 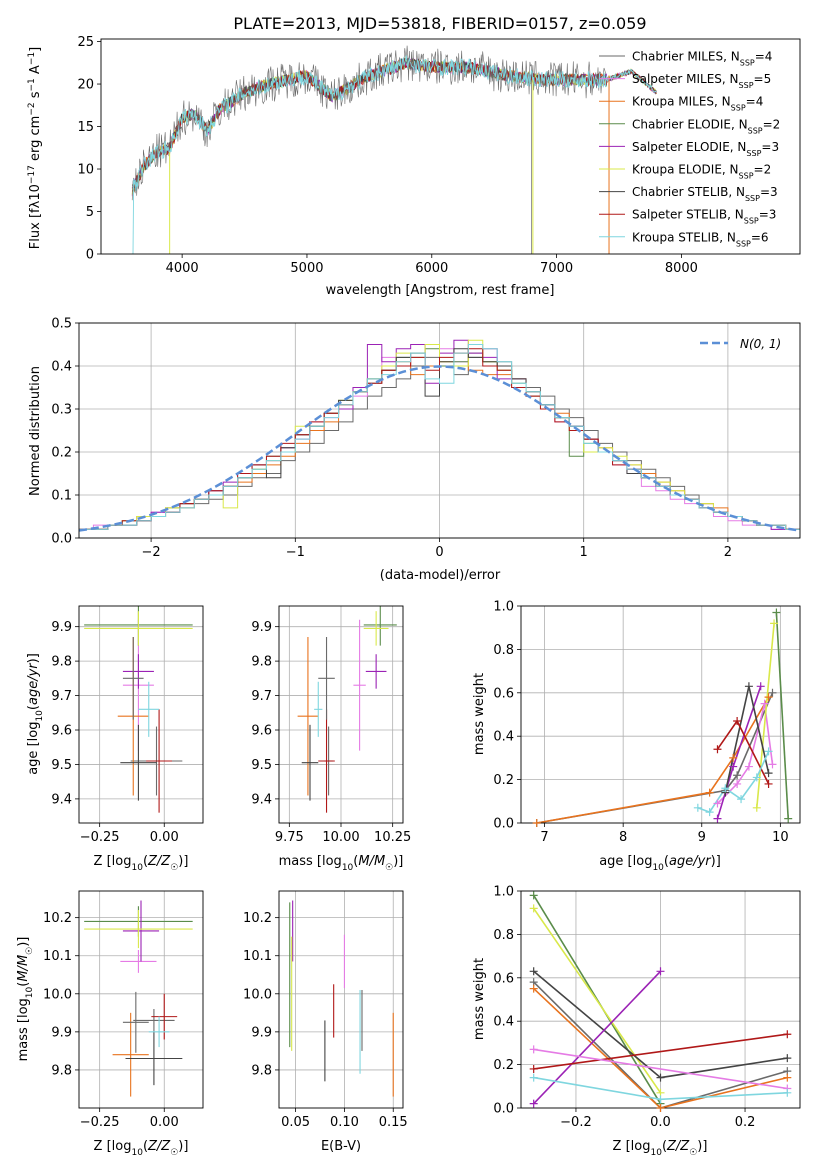 What do you see at coordinates (584, 552) in the screenshot?
I see `x-tick-label: 1` at bounding box center [584, 552].